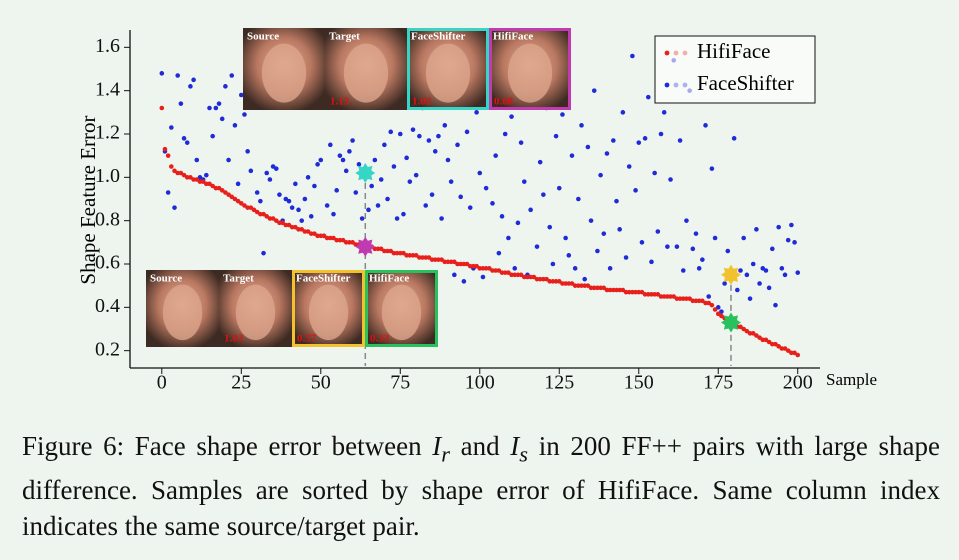 Image resolution: width=959 pixels, height=560 pixels. Describe the element at coordinates (389, 279) in the screenshot. I see `tile-label: HifiFace` at that location.